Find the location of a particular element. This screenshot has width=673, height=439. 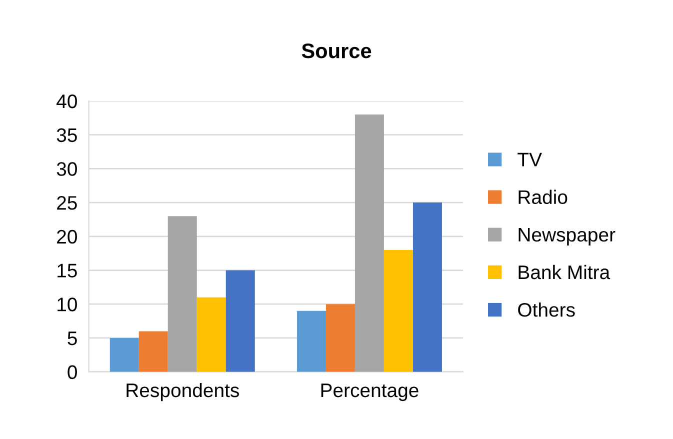

y-tick-label: 25 is located at coordinates (67, 203).